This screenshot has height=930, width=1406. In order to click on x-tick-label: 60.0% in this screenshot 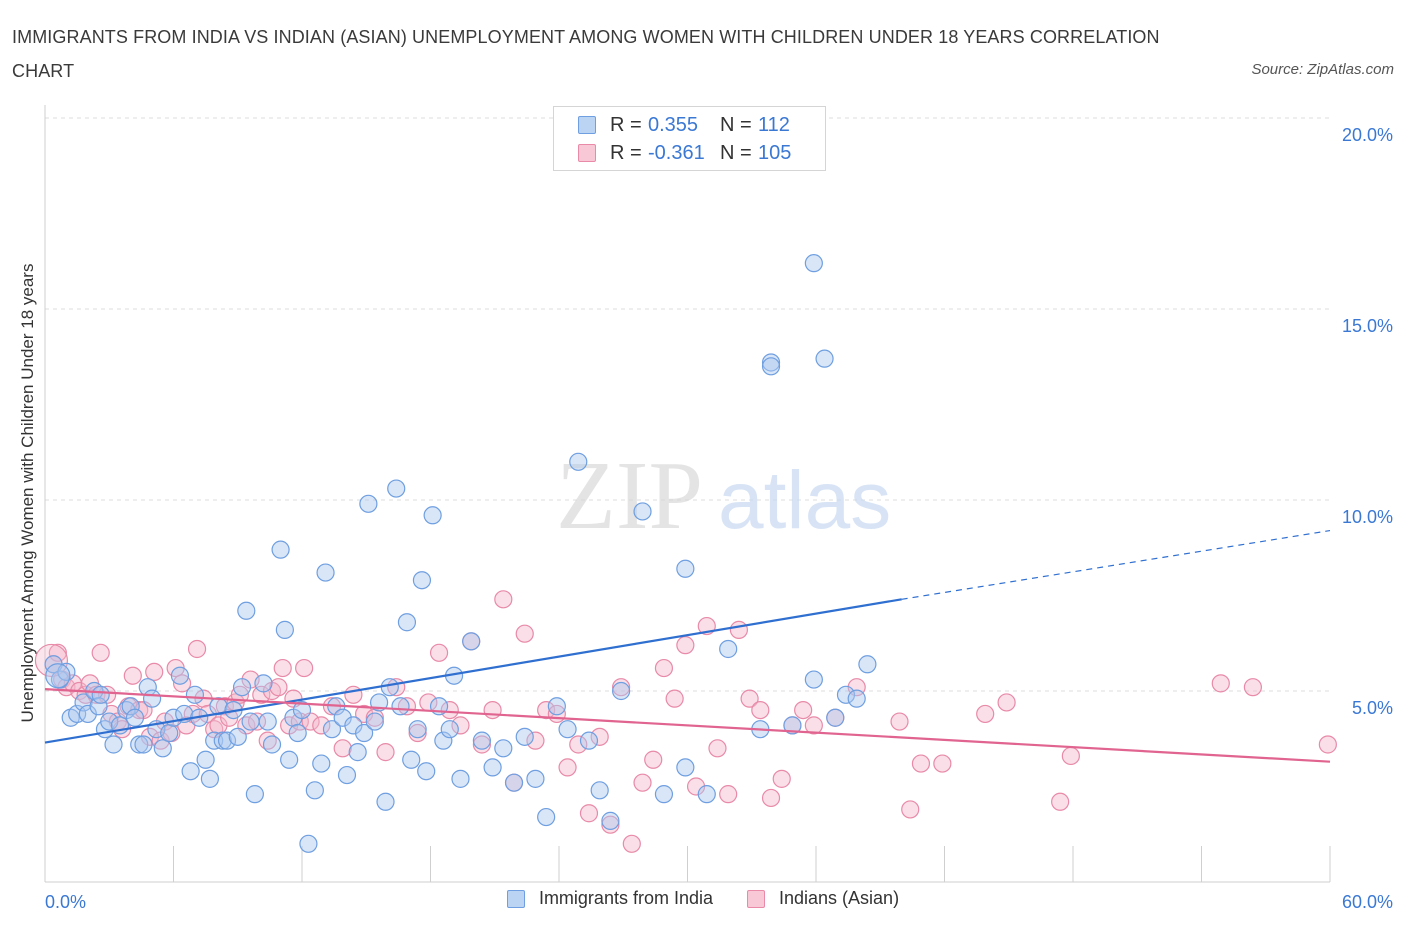, I will do `click(1367, 902)`.